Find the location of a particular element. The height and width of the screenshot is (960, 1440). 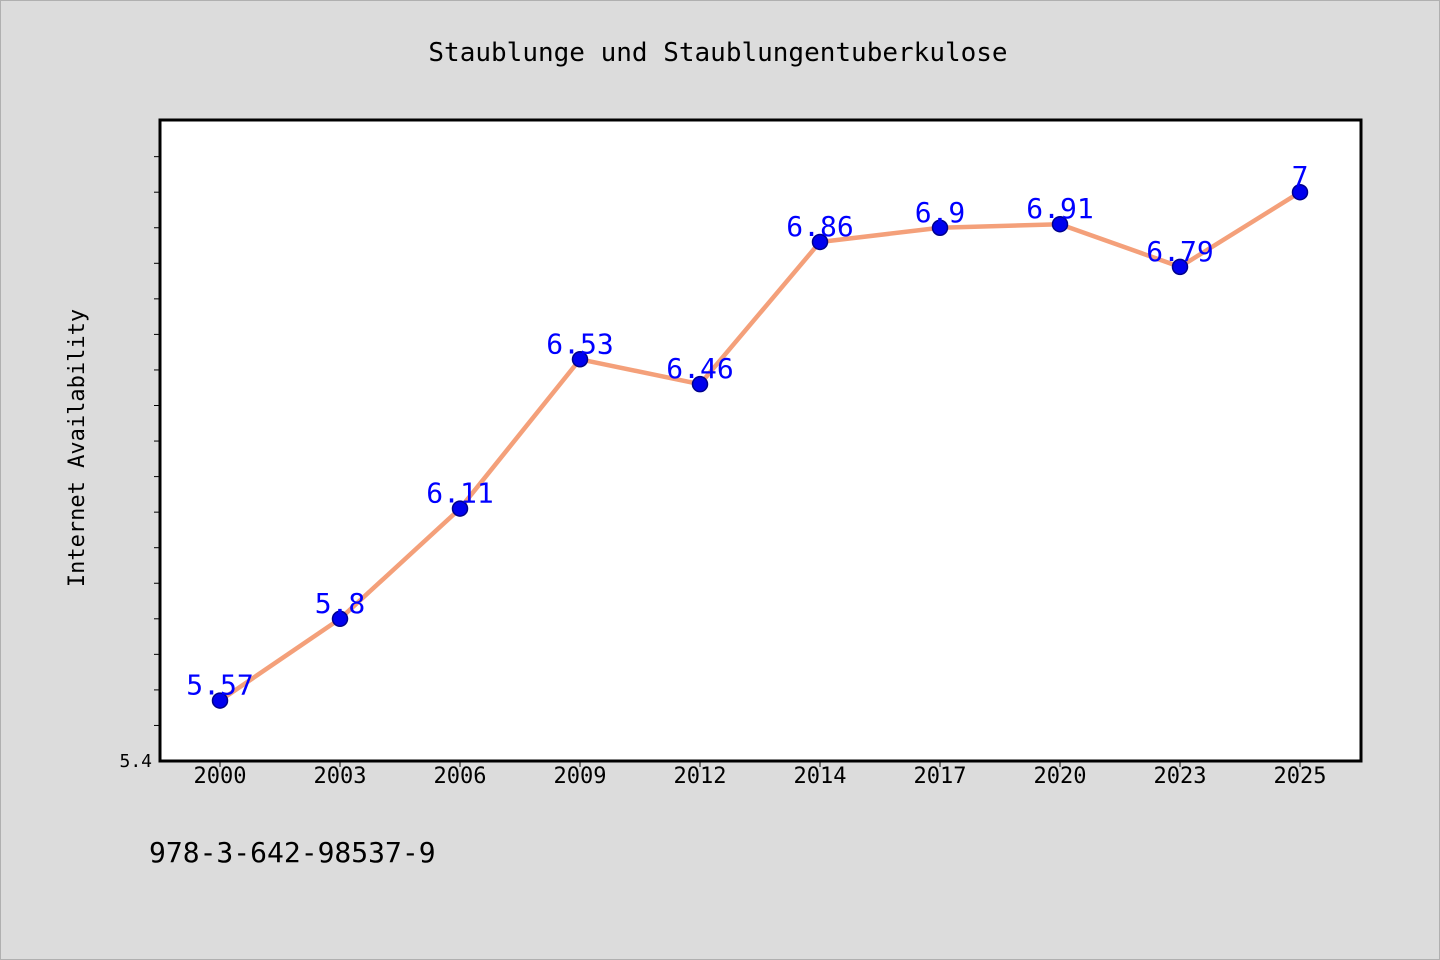

data-label: 6.53 is located at coordinates (579, 343).